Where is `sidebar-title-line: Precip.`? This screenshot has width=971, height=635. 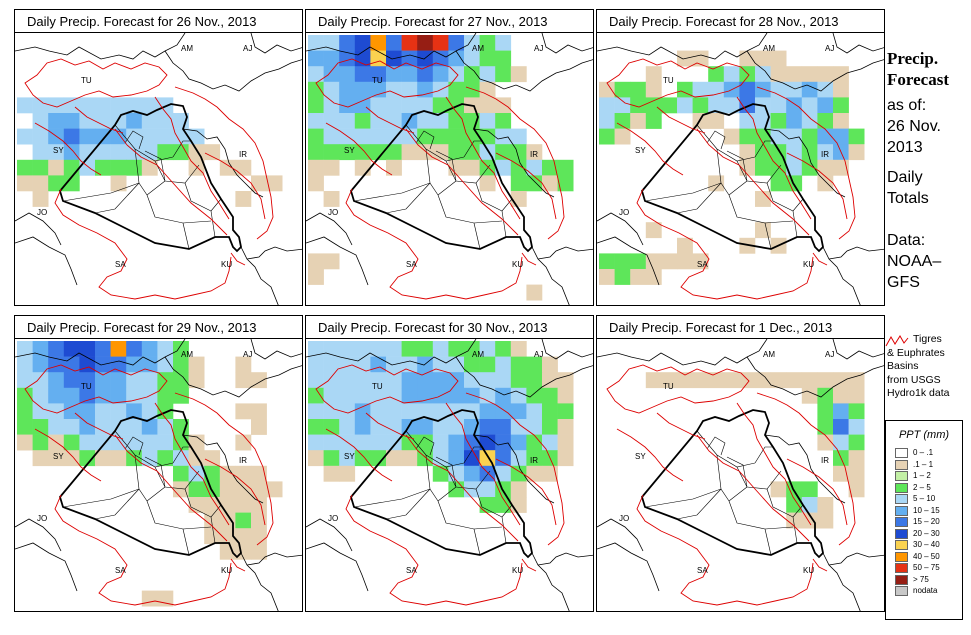 sidebar-title-line: Precip. is located at coordinates (913, 58).